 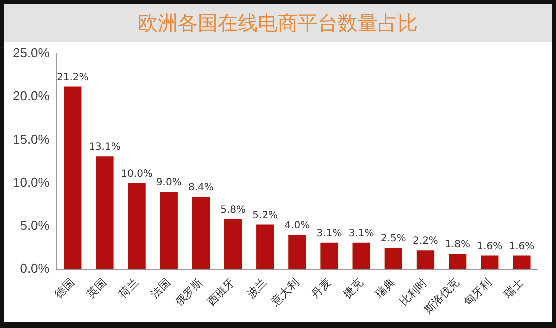 What do you see at coordinates (31, 96) in the screenshot?
I see `y-tick-label: 20.0%` at bounding box center [31, 96].